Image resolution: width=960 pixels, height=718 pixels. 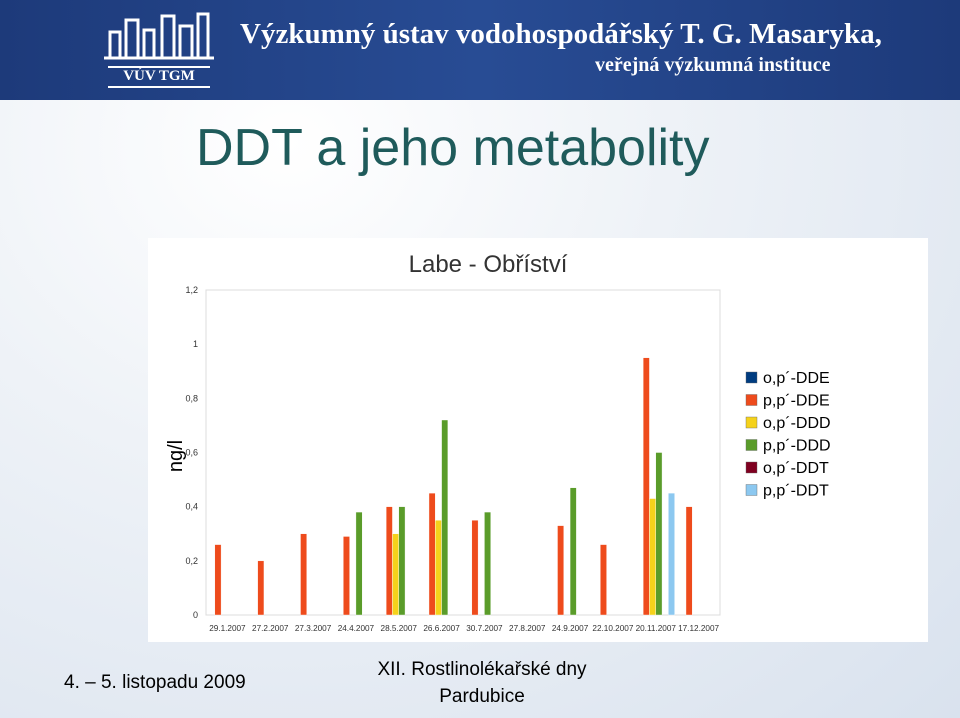 I want to click on x-tick-label: 22.10.2007, so click(x=612, y=628).